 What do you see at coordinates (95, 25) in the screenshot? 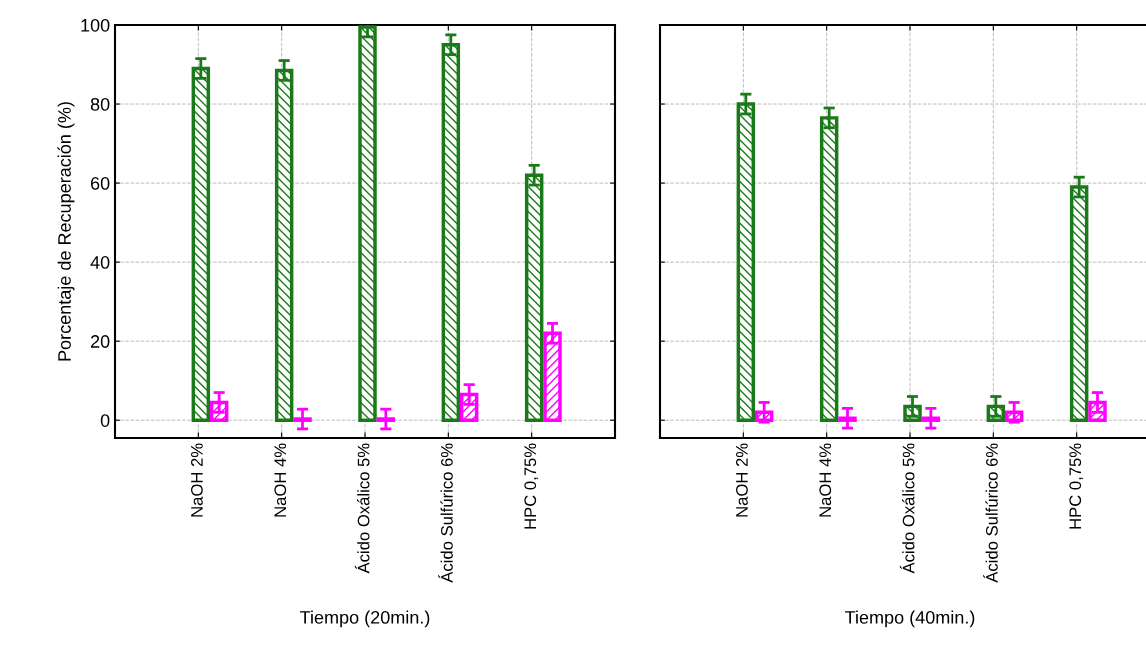
I see `y-tick-label: 100` at bounding box center [95, 25].